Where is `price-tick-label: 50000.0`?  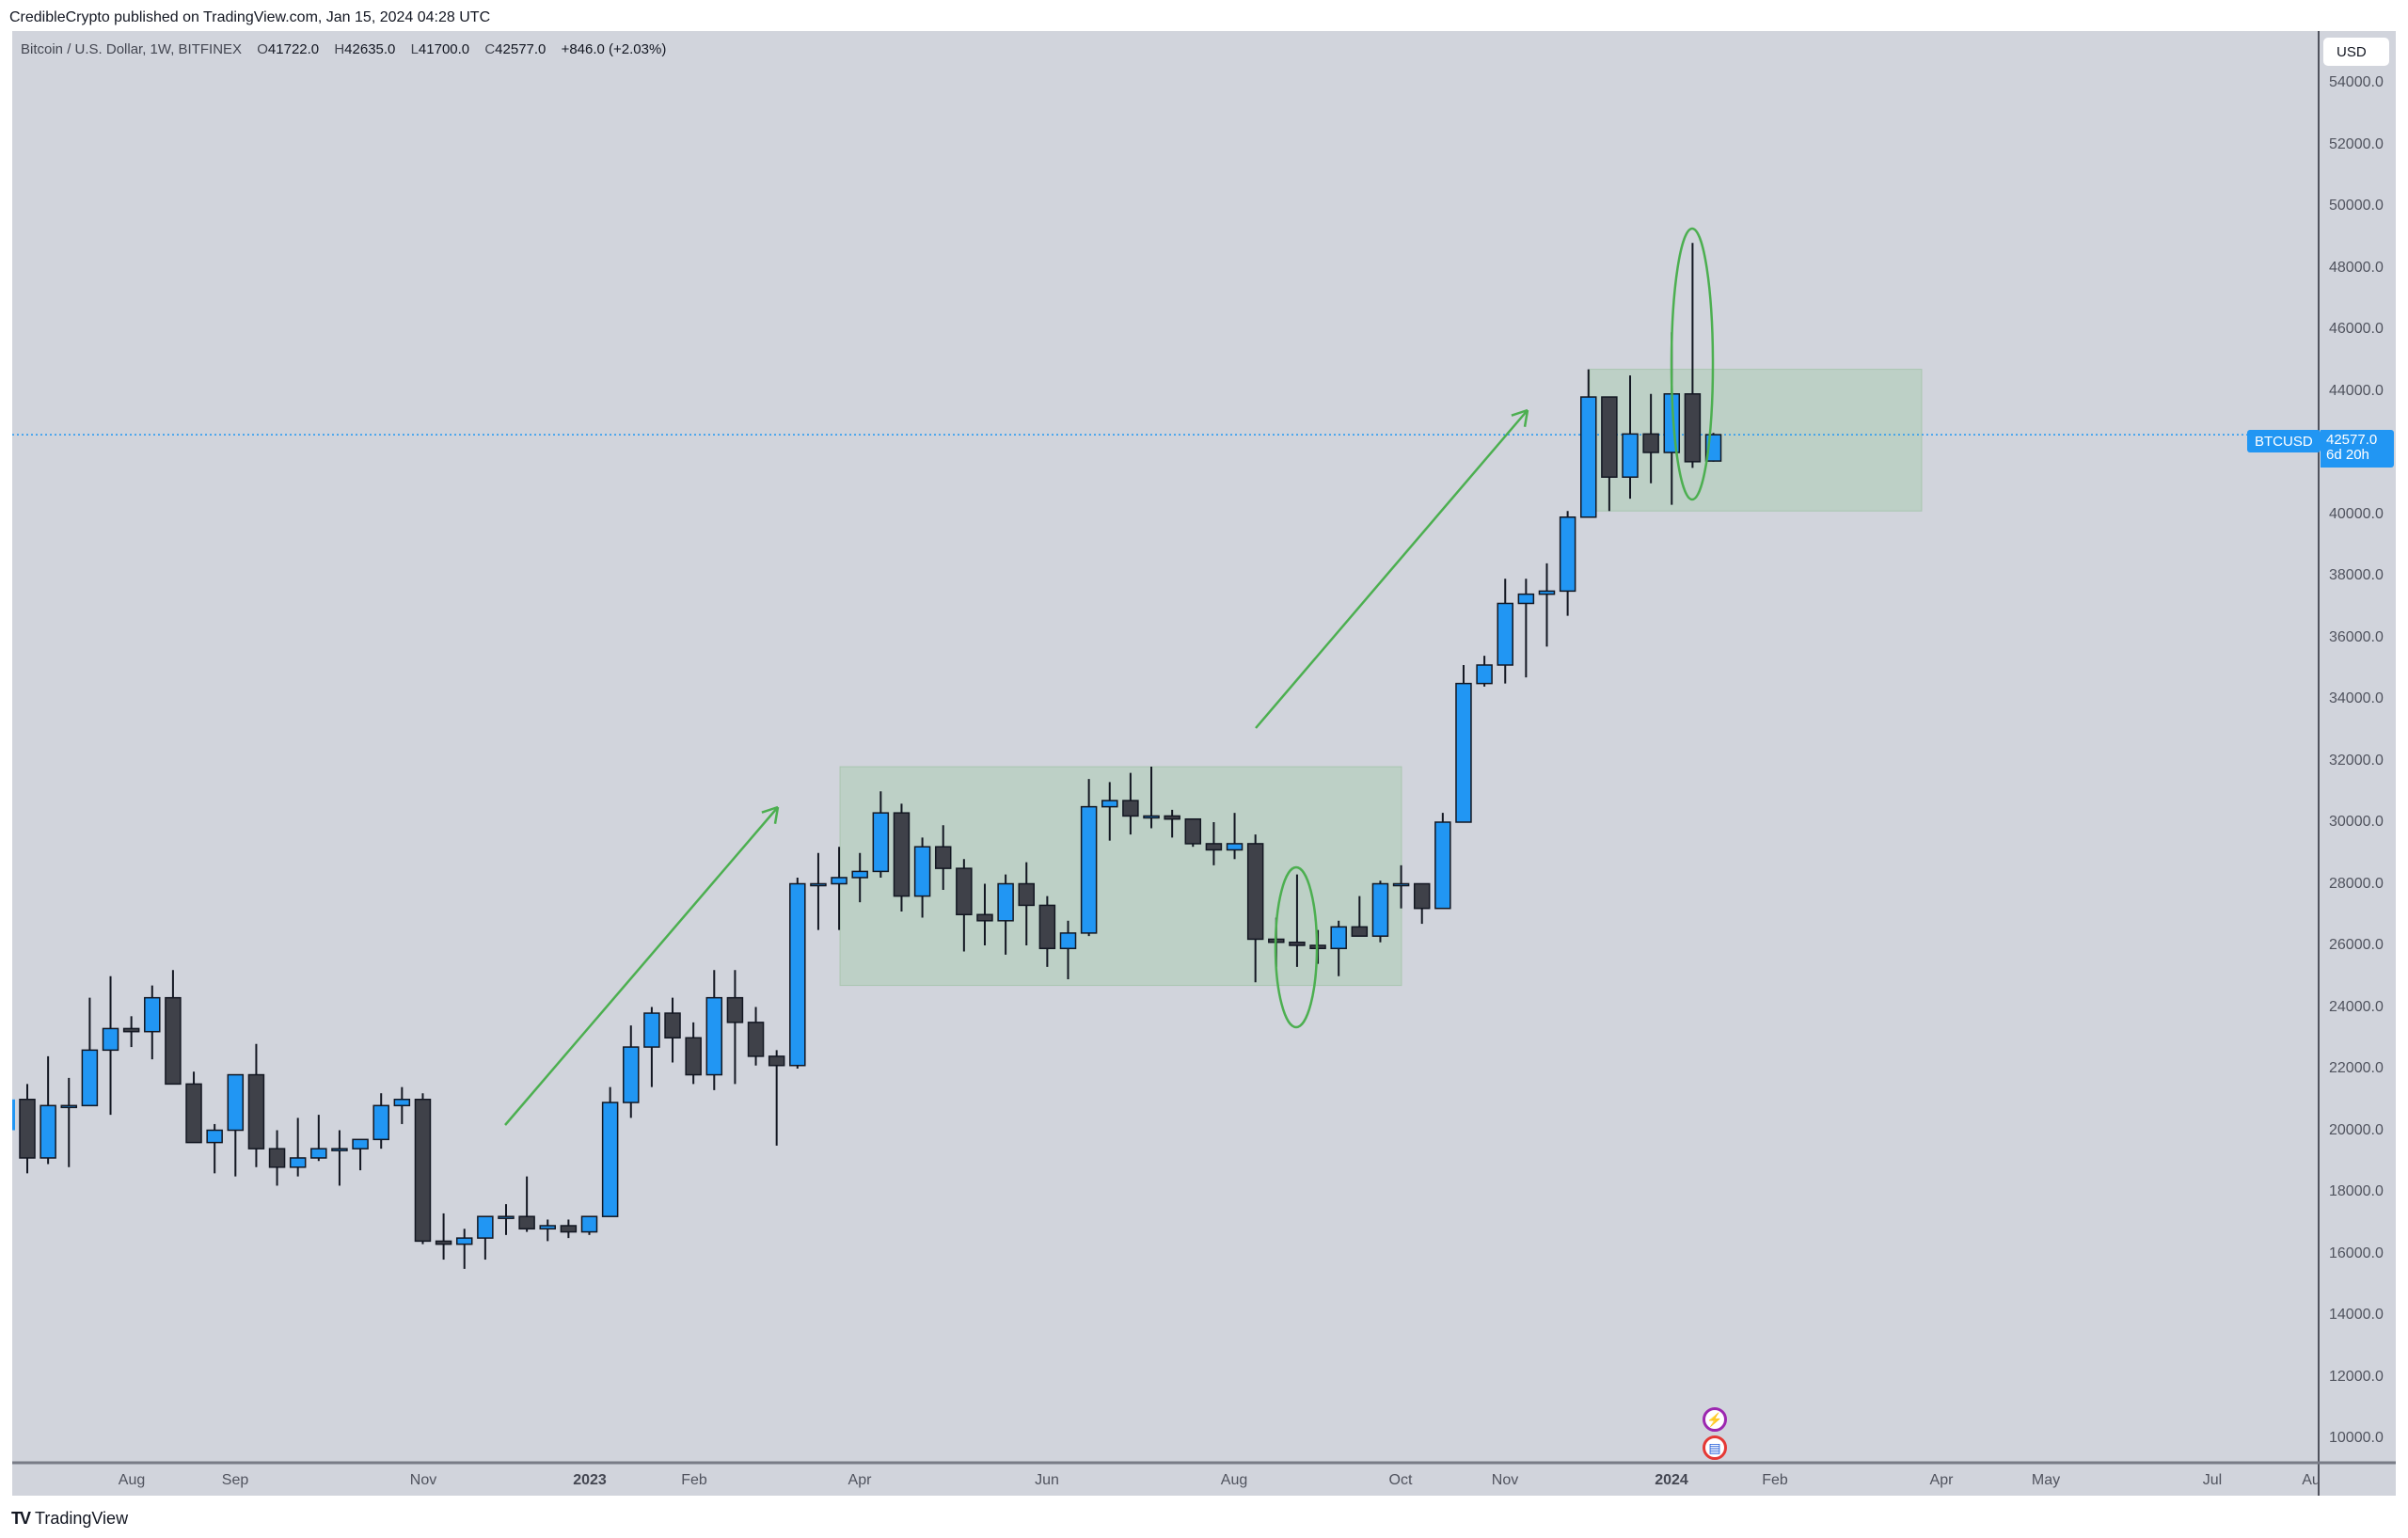 price-tick-label: 50000.0 is located at coordinates (2357, 206).